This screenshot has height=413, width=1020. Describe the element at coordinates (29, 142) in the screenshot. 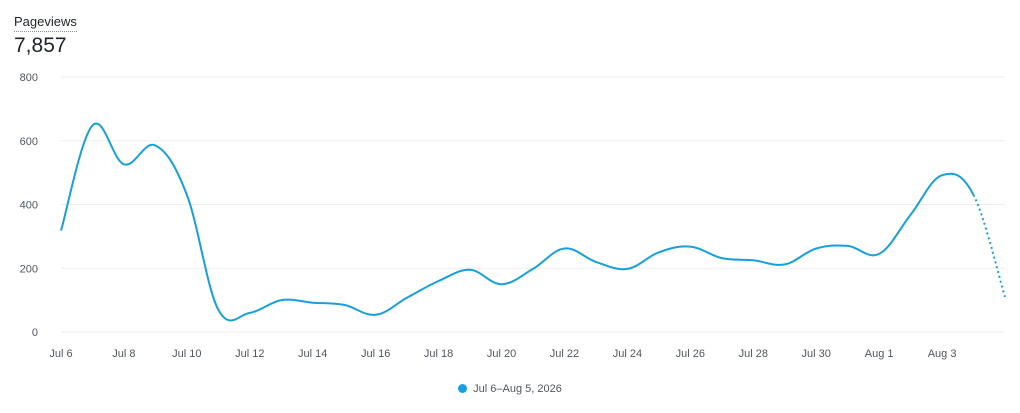

I see `y-tick-label: 600` at that location.